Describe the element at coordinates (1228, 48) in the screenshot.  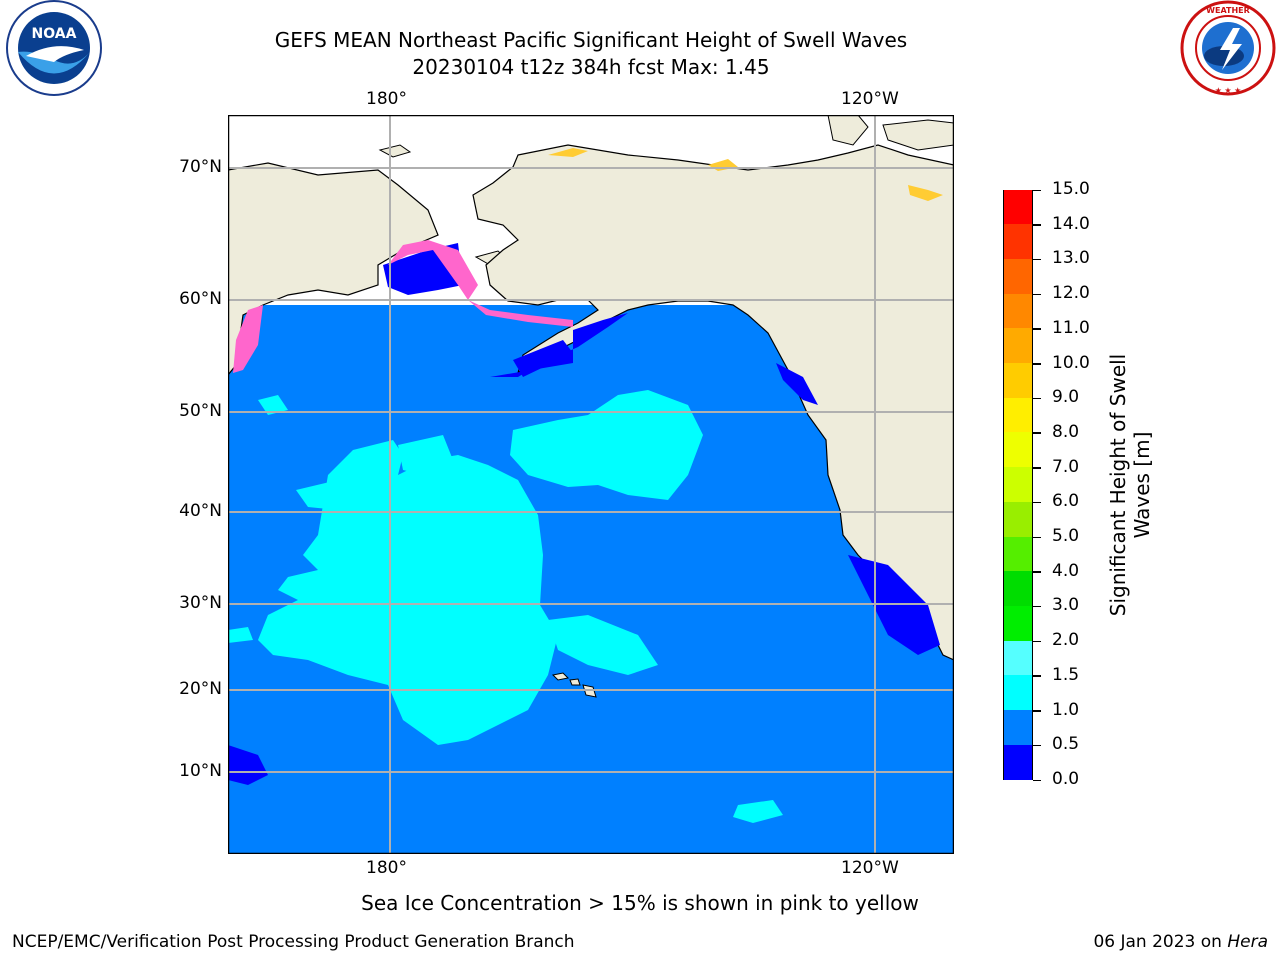
I see `nws-logo: WEATHER ★ ★ ★` at that location.